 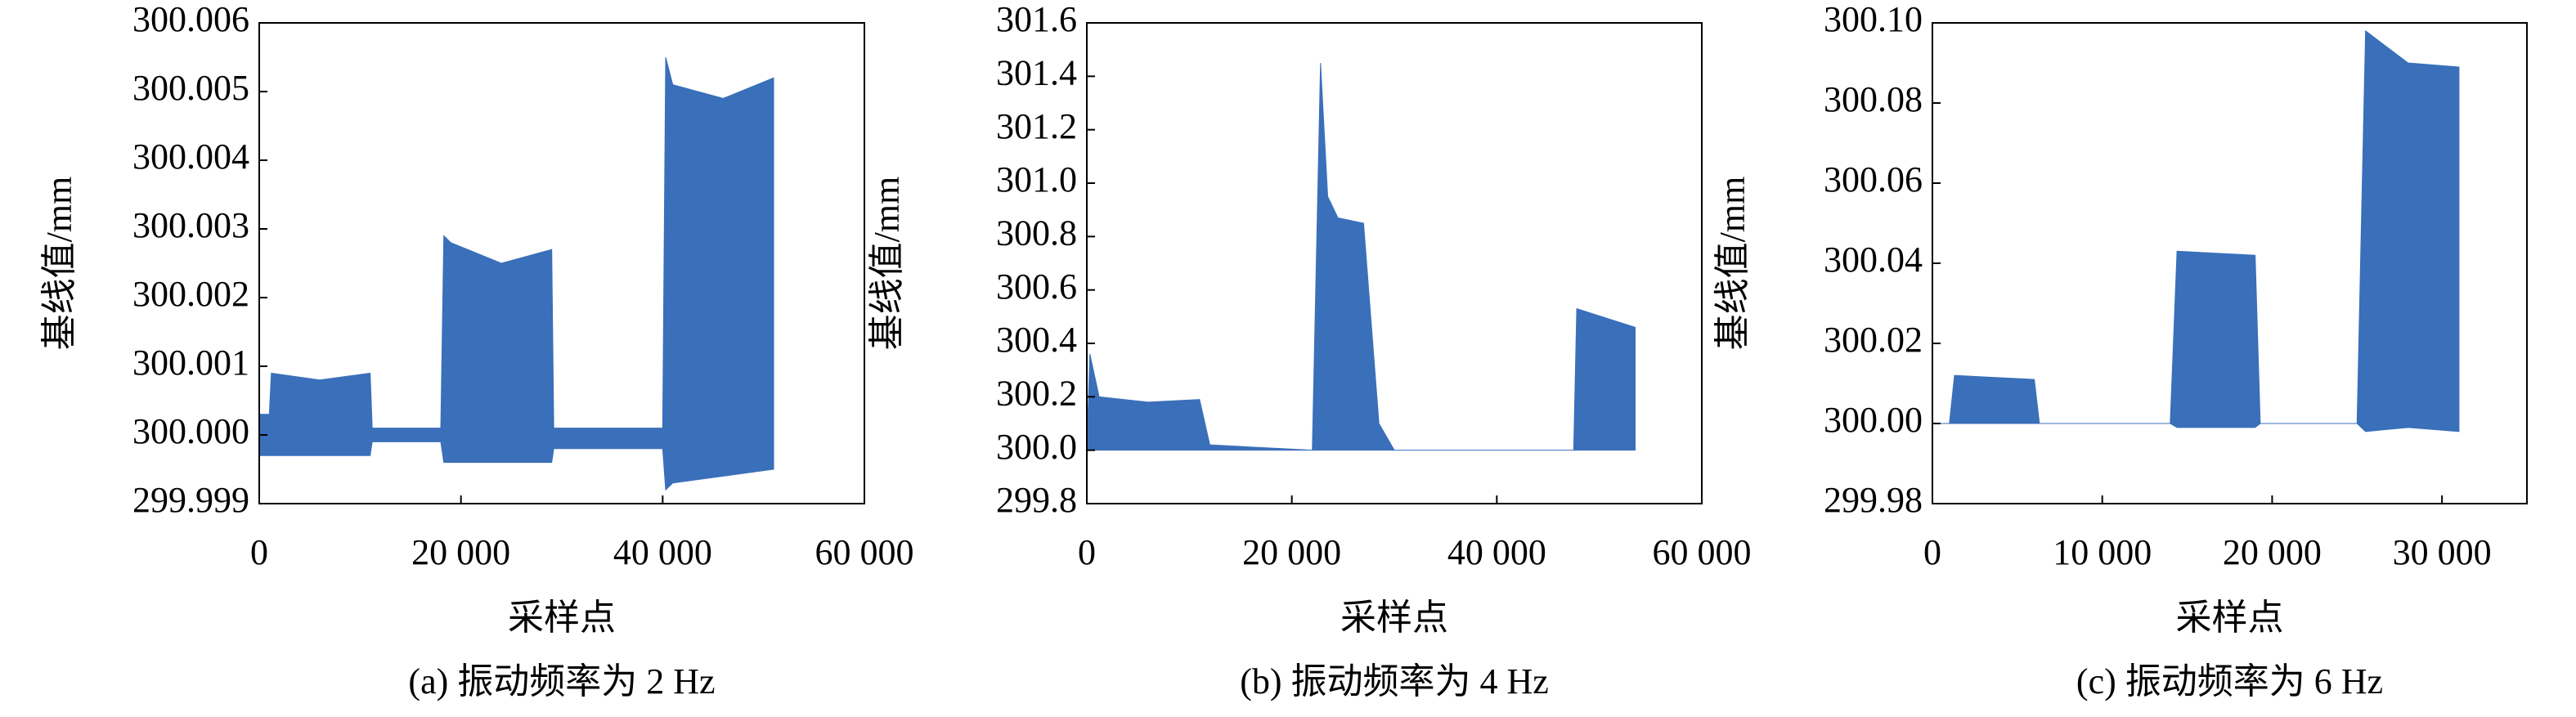 What do you see at coordinates (1874, 99) in the screenshot?
I see `y-tick-label: 300.08` at bounding box center [1874, 99].